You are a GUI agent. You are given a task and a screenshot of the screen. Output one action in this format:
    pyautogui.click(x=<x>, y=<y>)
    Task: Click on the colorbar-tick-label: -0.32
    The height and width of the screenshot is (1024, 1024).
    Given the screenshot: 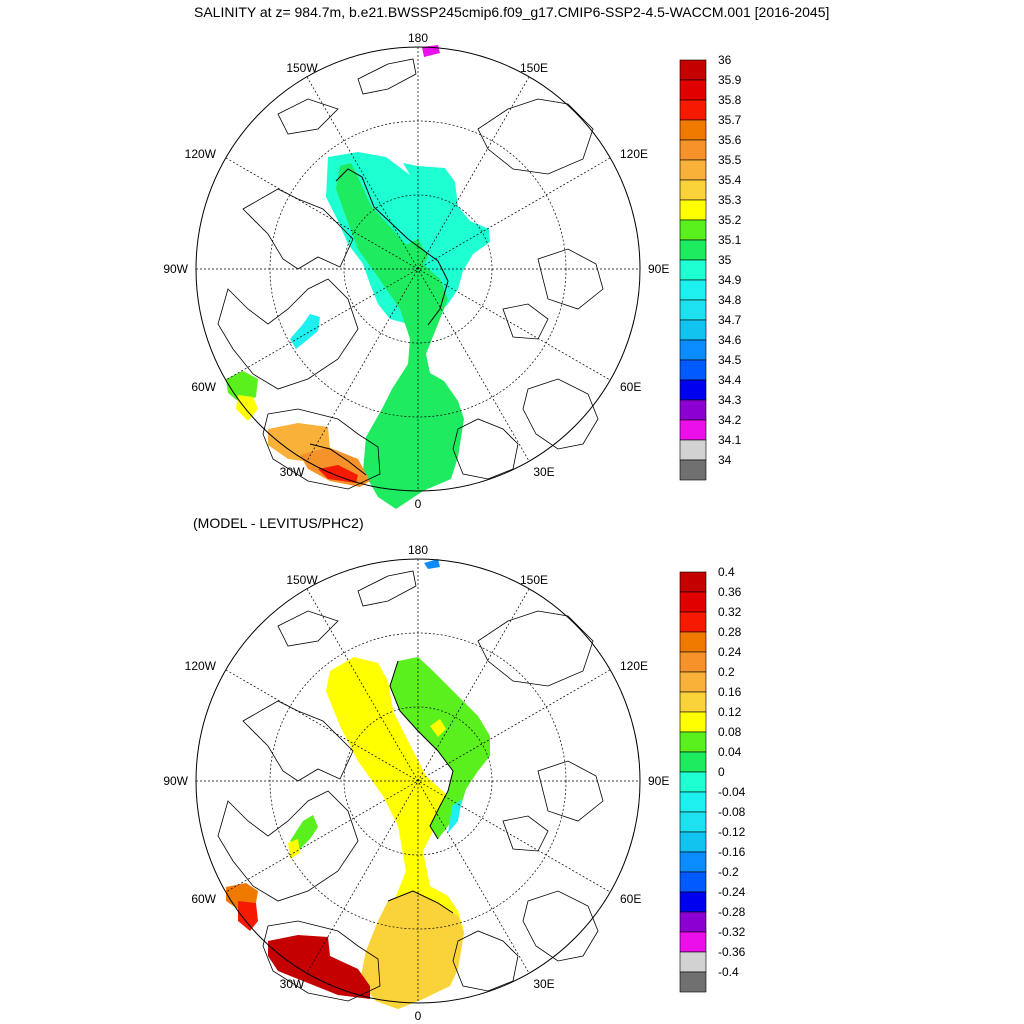 What is the action you would take?
    pyautogui.click(x=732, y=932)
    